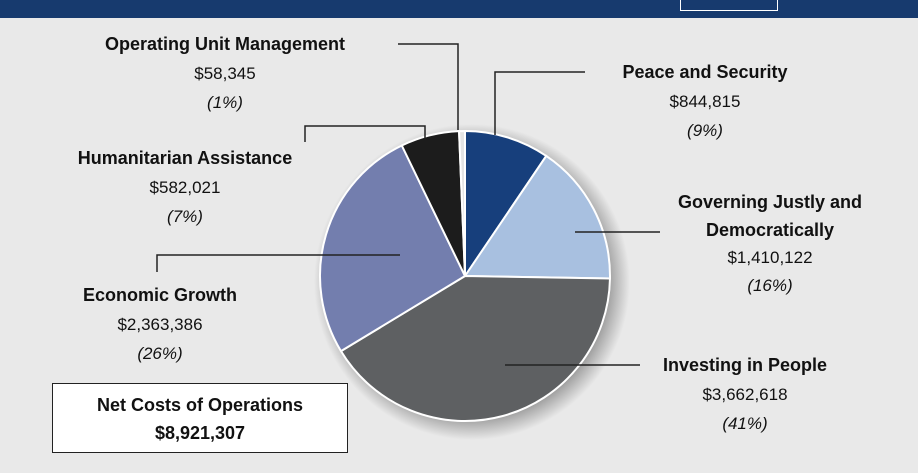 Image resolution: width=918 pixels, height=473 pixels. I want to click on category-label: Humanitarian Assistance, so click(185, 158).